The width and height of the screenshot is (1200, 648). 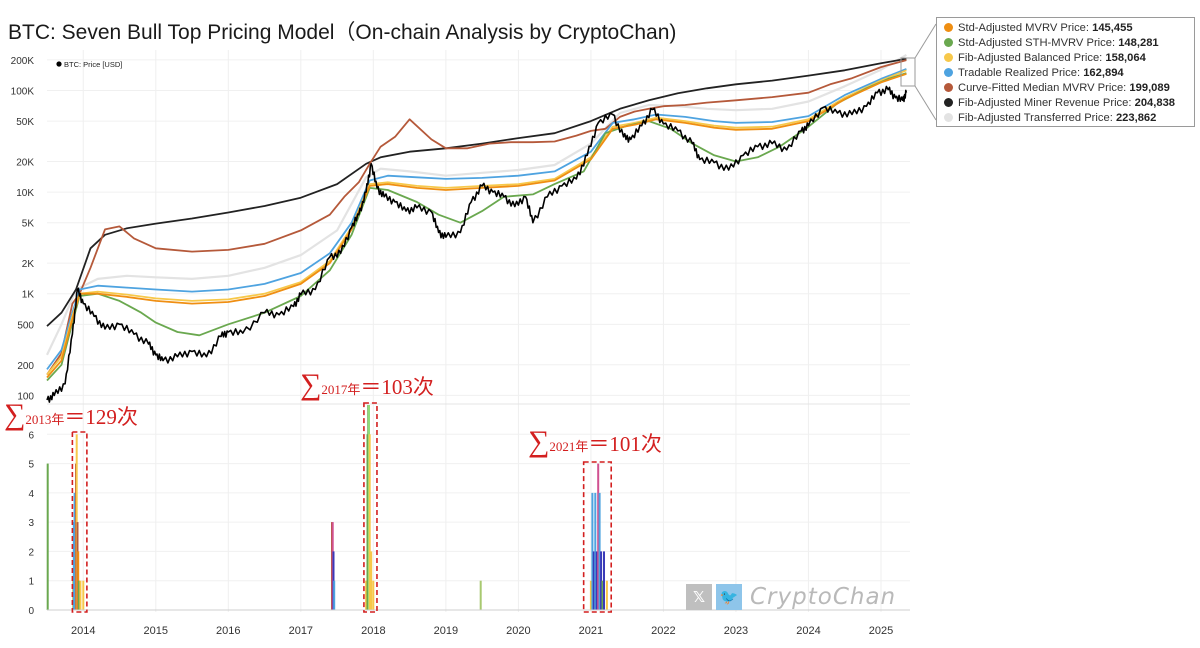 What do you see at coordinates (23, 61) in the screenshot?
I see `y-tick-label: 200K` at bounding box center [23, 61].